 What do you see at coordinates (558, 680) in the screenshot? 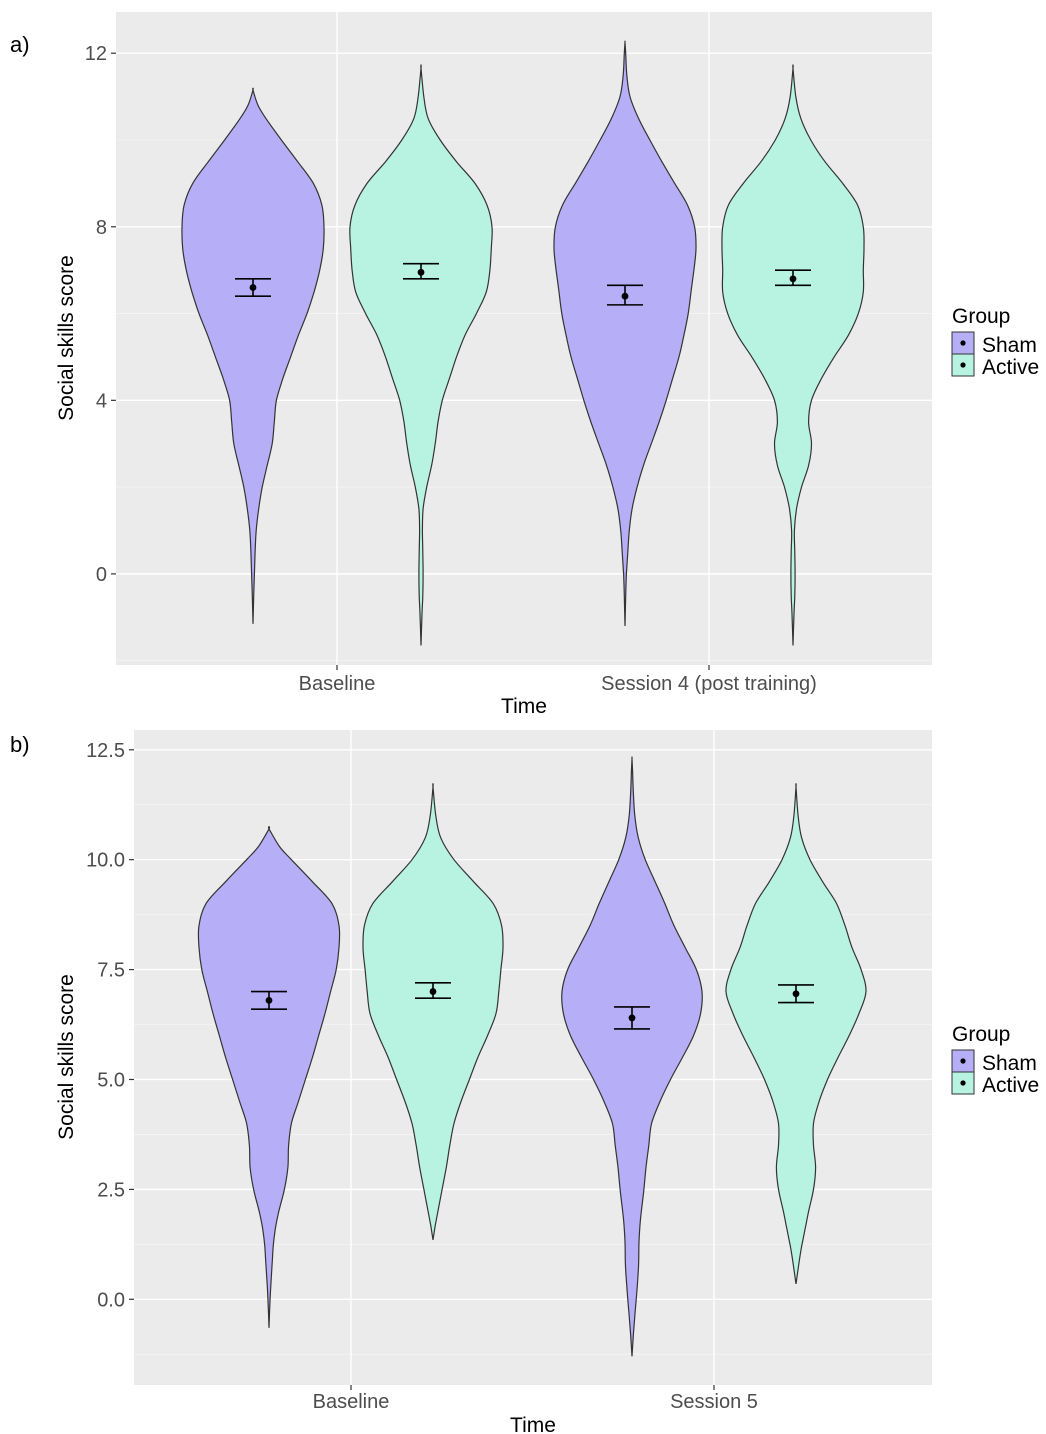
I see `x-axis-ticks: Baseline Session 4 (post training)` at bounding box center [558, 680].